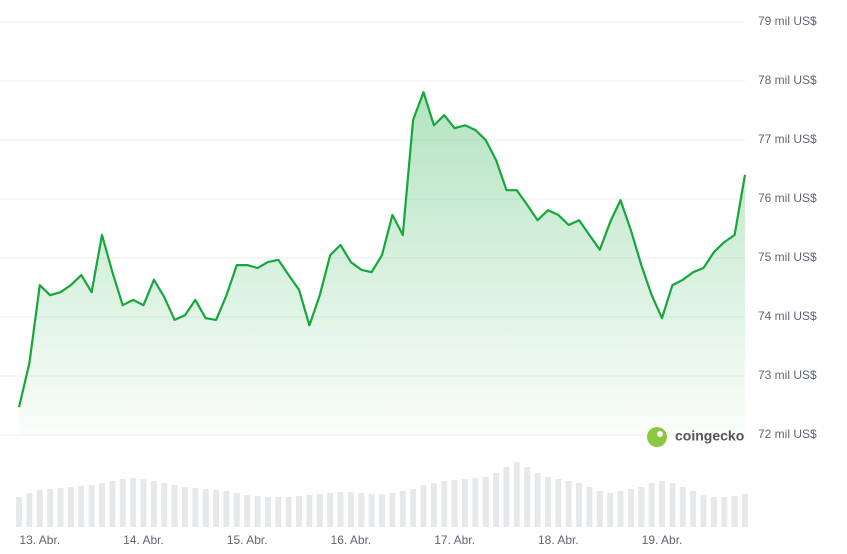 The height and width of the screenshot is (554, 847). I want to click on x-tick-label: 16. Abr., so click(351, 540).